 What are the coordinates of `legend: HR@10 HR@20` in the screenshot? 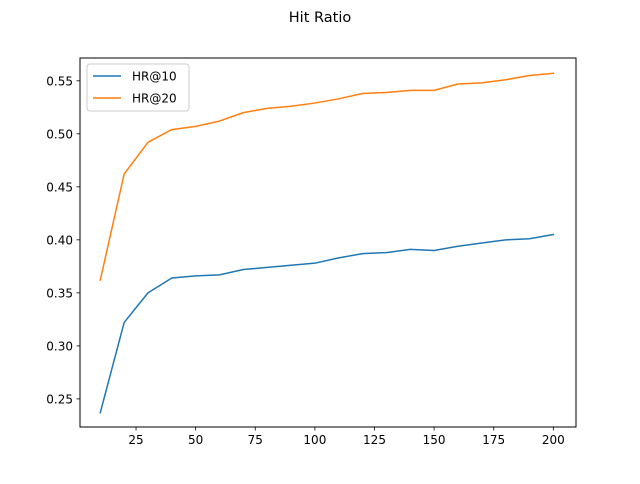 It's located at (138, 87).